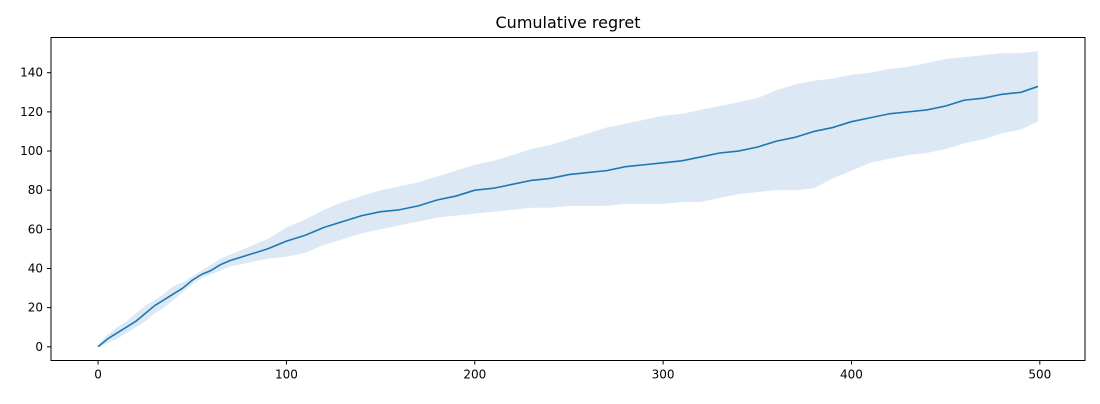 The image size is (1100, 404). I want to click on y-axis: 0 20 40 60 80 100 120 140, so click(35, 210).